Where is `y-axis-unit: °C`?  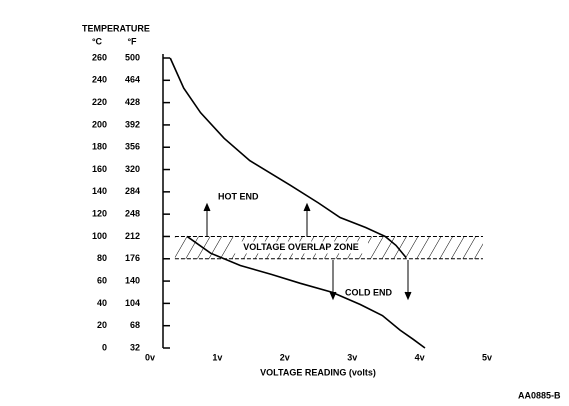
y-axis-unit: °C is located at coordinates (97, 41).